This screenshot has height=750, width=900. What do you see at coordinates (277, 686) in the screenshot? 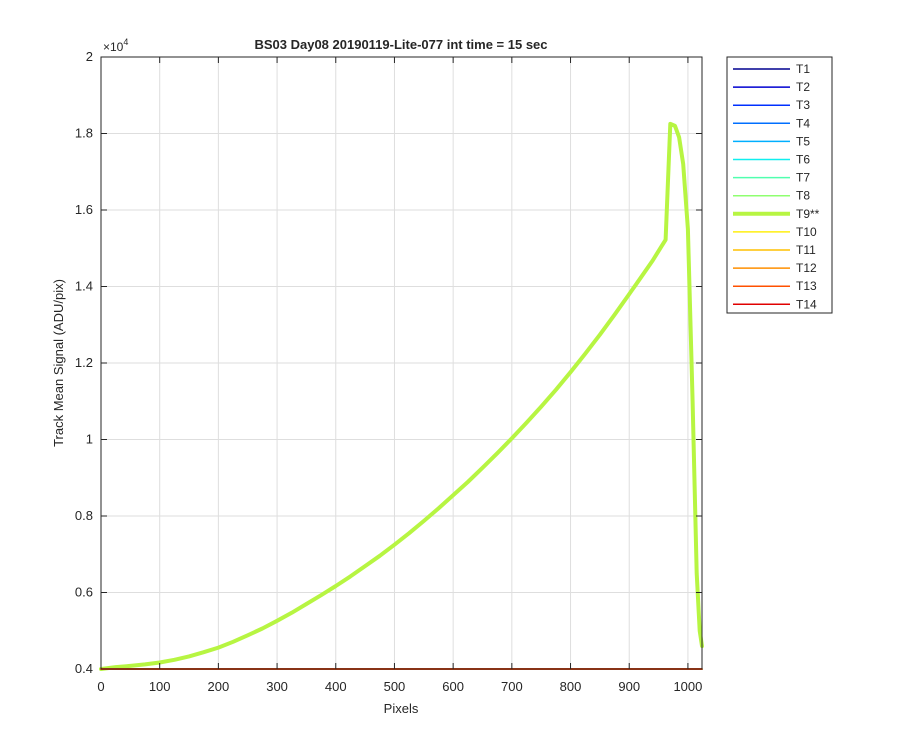
I see `x-tick-label: 300` at bounding box center [277, 686].